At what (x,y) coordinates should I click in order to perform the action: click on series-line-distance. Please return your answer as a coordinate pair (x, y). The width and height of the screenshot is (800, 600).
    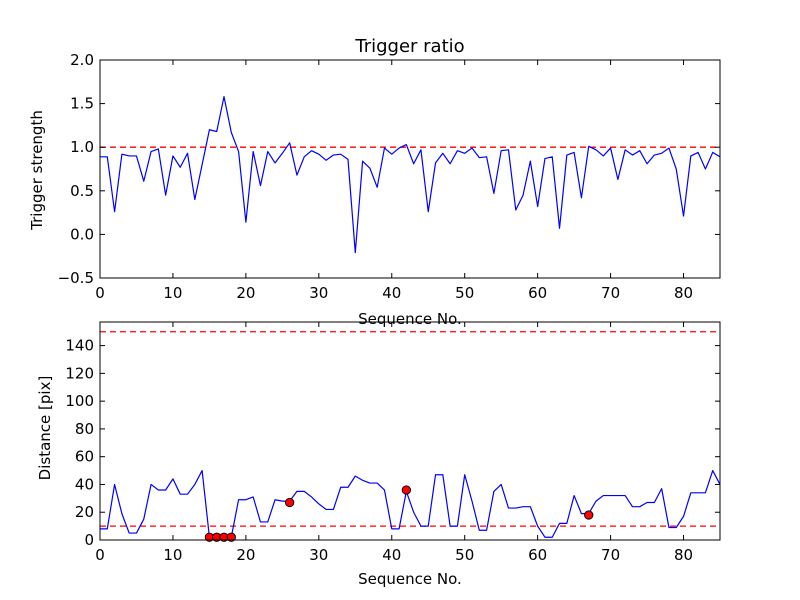
    Looking at the image, I should click on (410, 503).